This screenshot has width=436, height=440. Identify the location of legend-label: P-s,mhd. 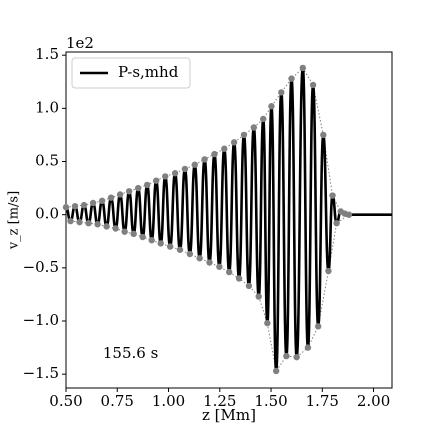
(148, 72).